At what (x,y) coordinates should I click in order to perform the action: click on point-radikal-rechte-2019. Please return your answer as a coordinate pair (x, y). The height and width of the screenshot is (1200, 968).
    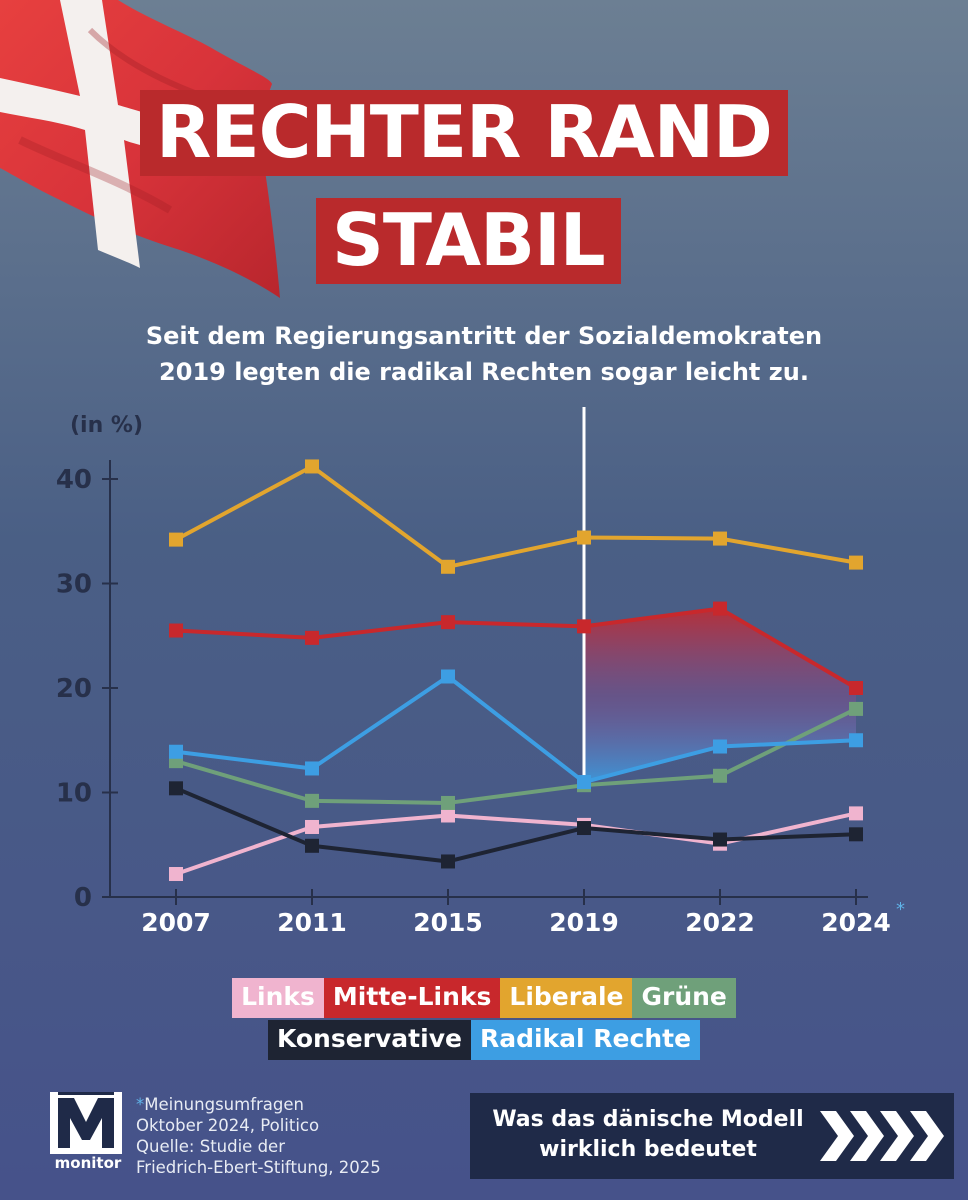
    Looking at the image, I should click on (584, 782).